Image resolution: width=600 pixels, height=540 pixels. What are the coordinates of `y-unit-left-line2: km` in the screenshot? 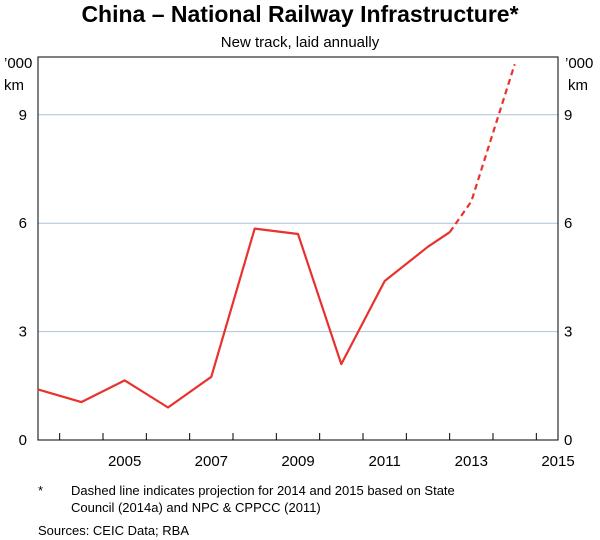 It's located at (14, 85).